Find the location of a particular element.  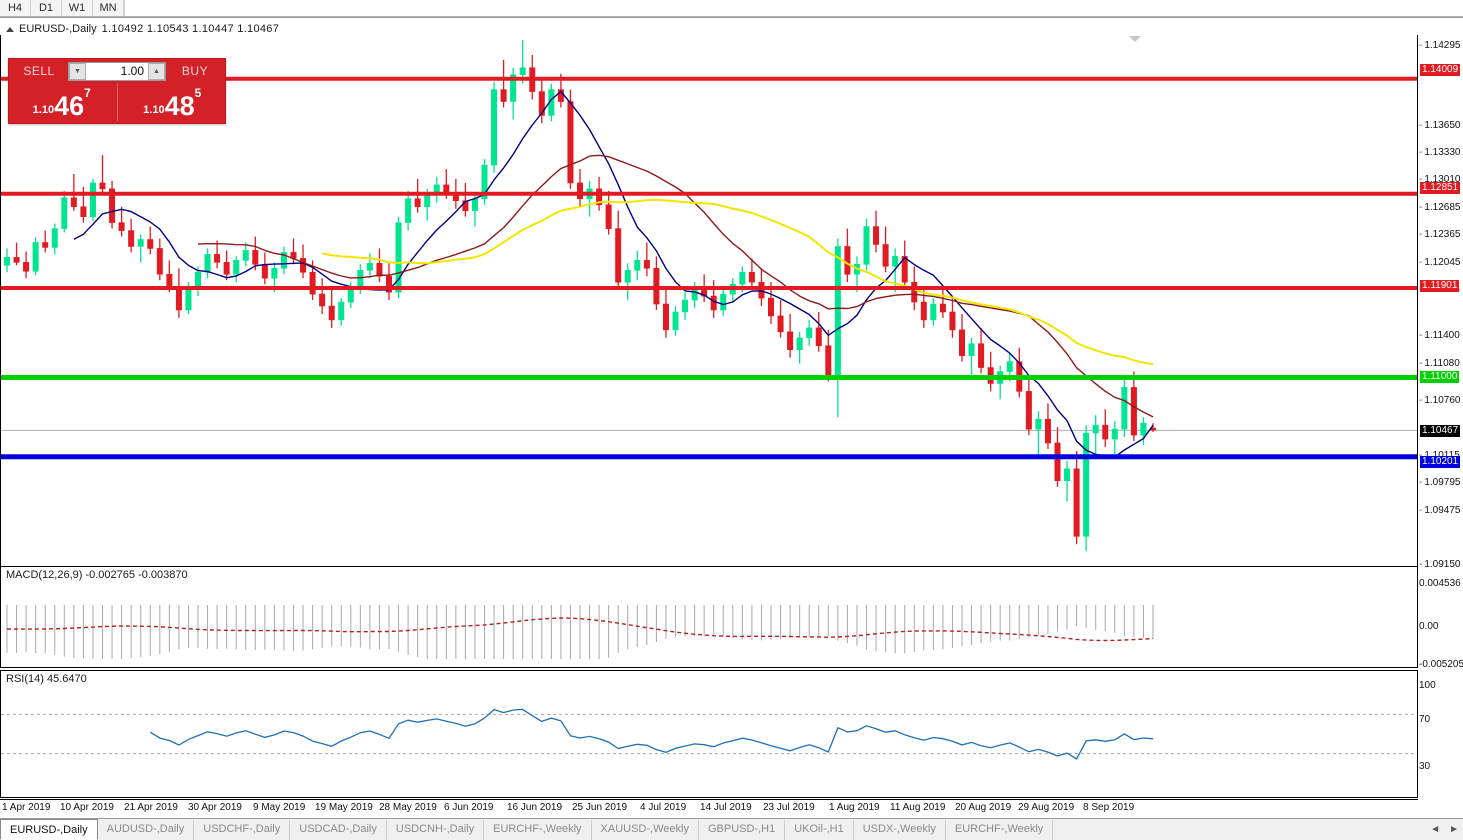

tab-scroll-controls: ◄ ► is located at coordinates (1444, 829).